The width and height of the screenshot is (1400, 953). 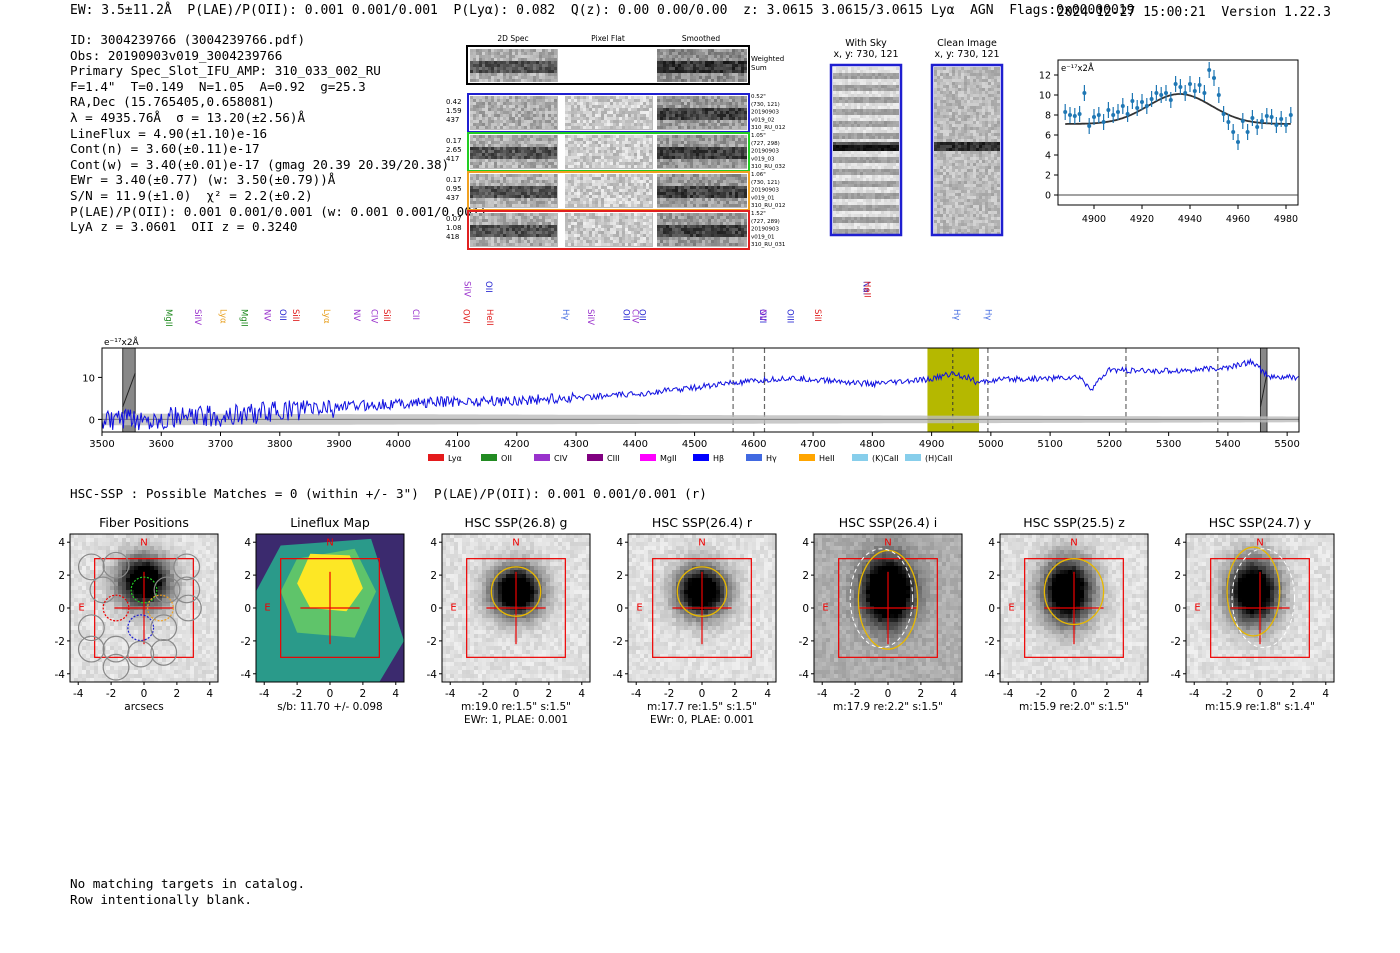 What do you see at coordinates (765, 191) in the screenshot?
I see `cutout-row-meta: 20190903` at bounding box center [765, 191].